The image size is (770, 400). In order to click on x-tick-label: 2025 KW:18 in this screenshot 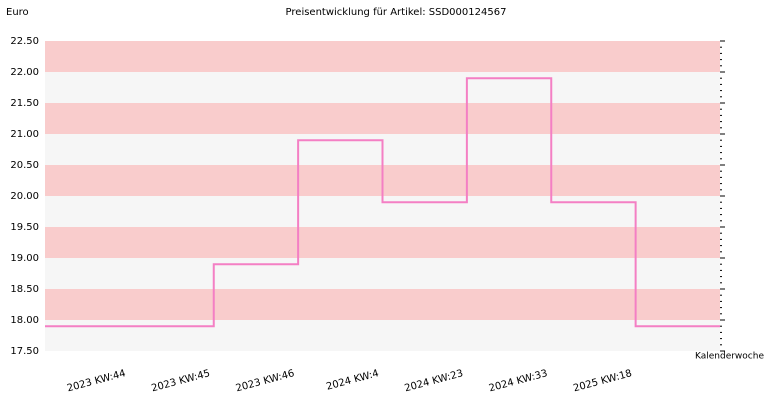, I will do `click(602, 381)`.